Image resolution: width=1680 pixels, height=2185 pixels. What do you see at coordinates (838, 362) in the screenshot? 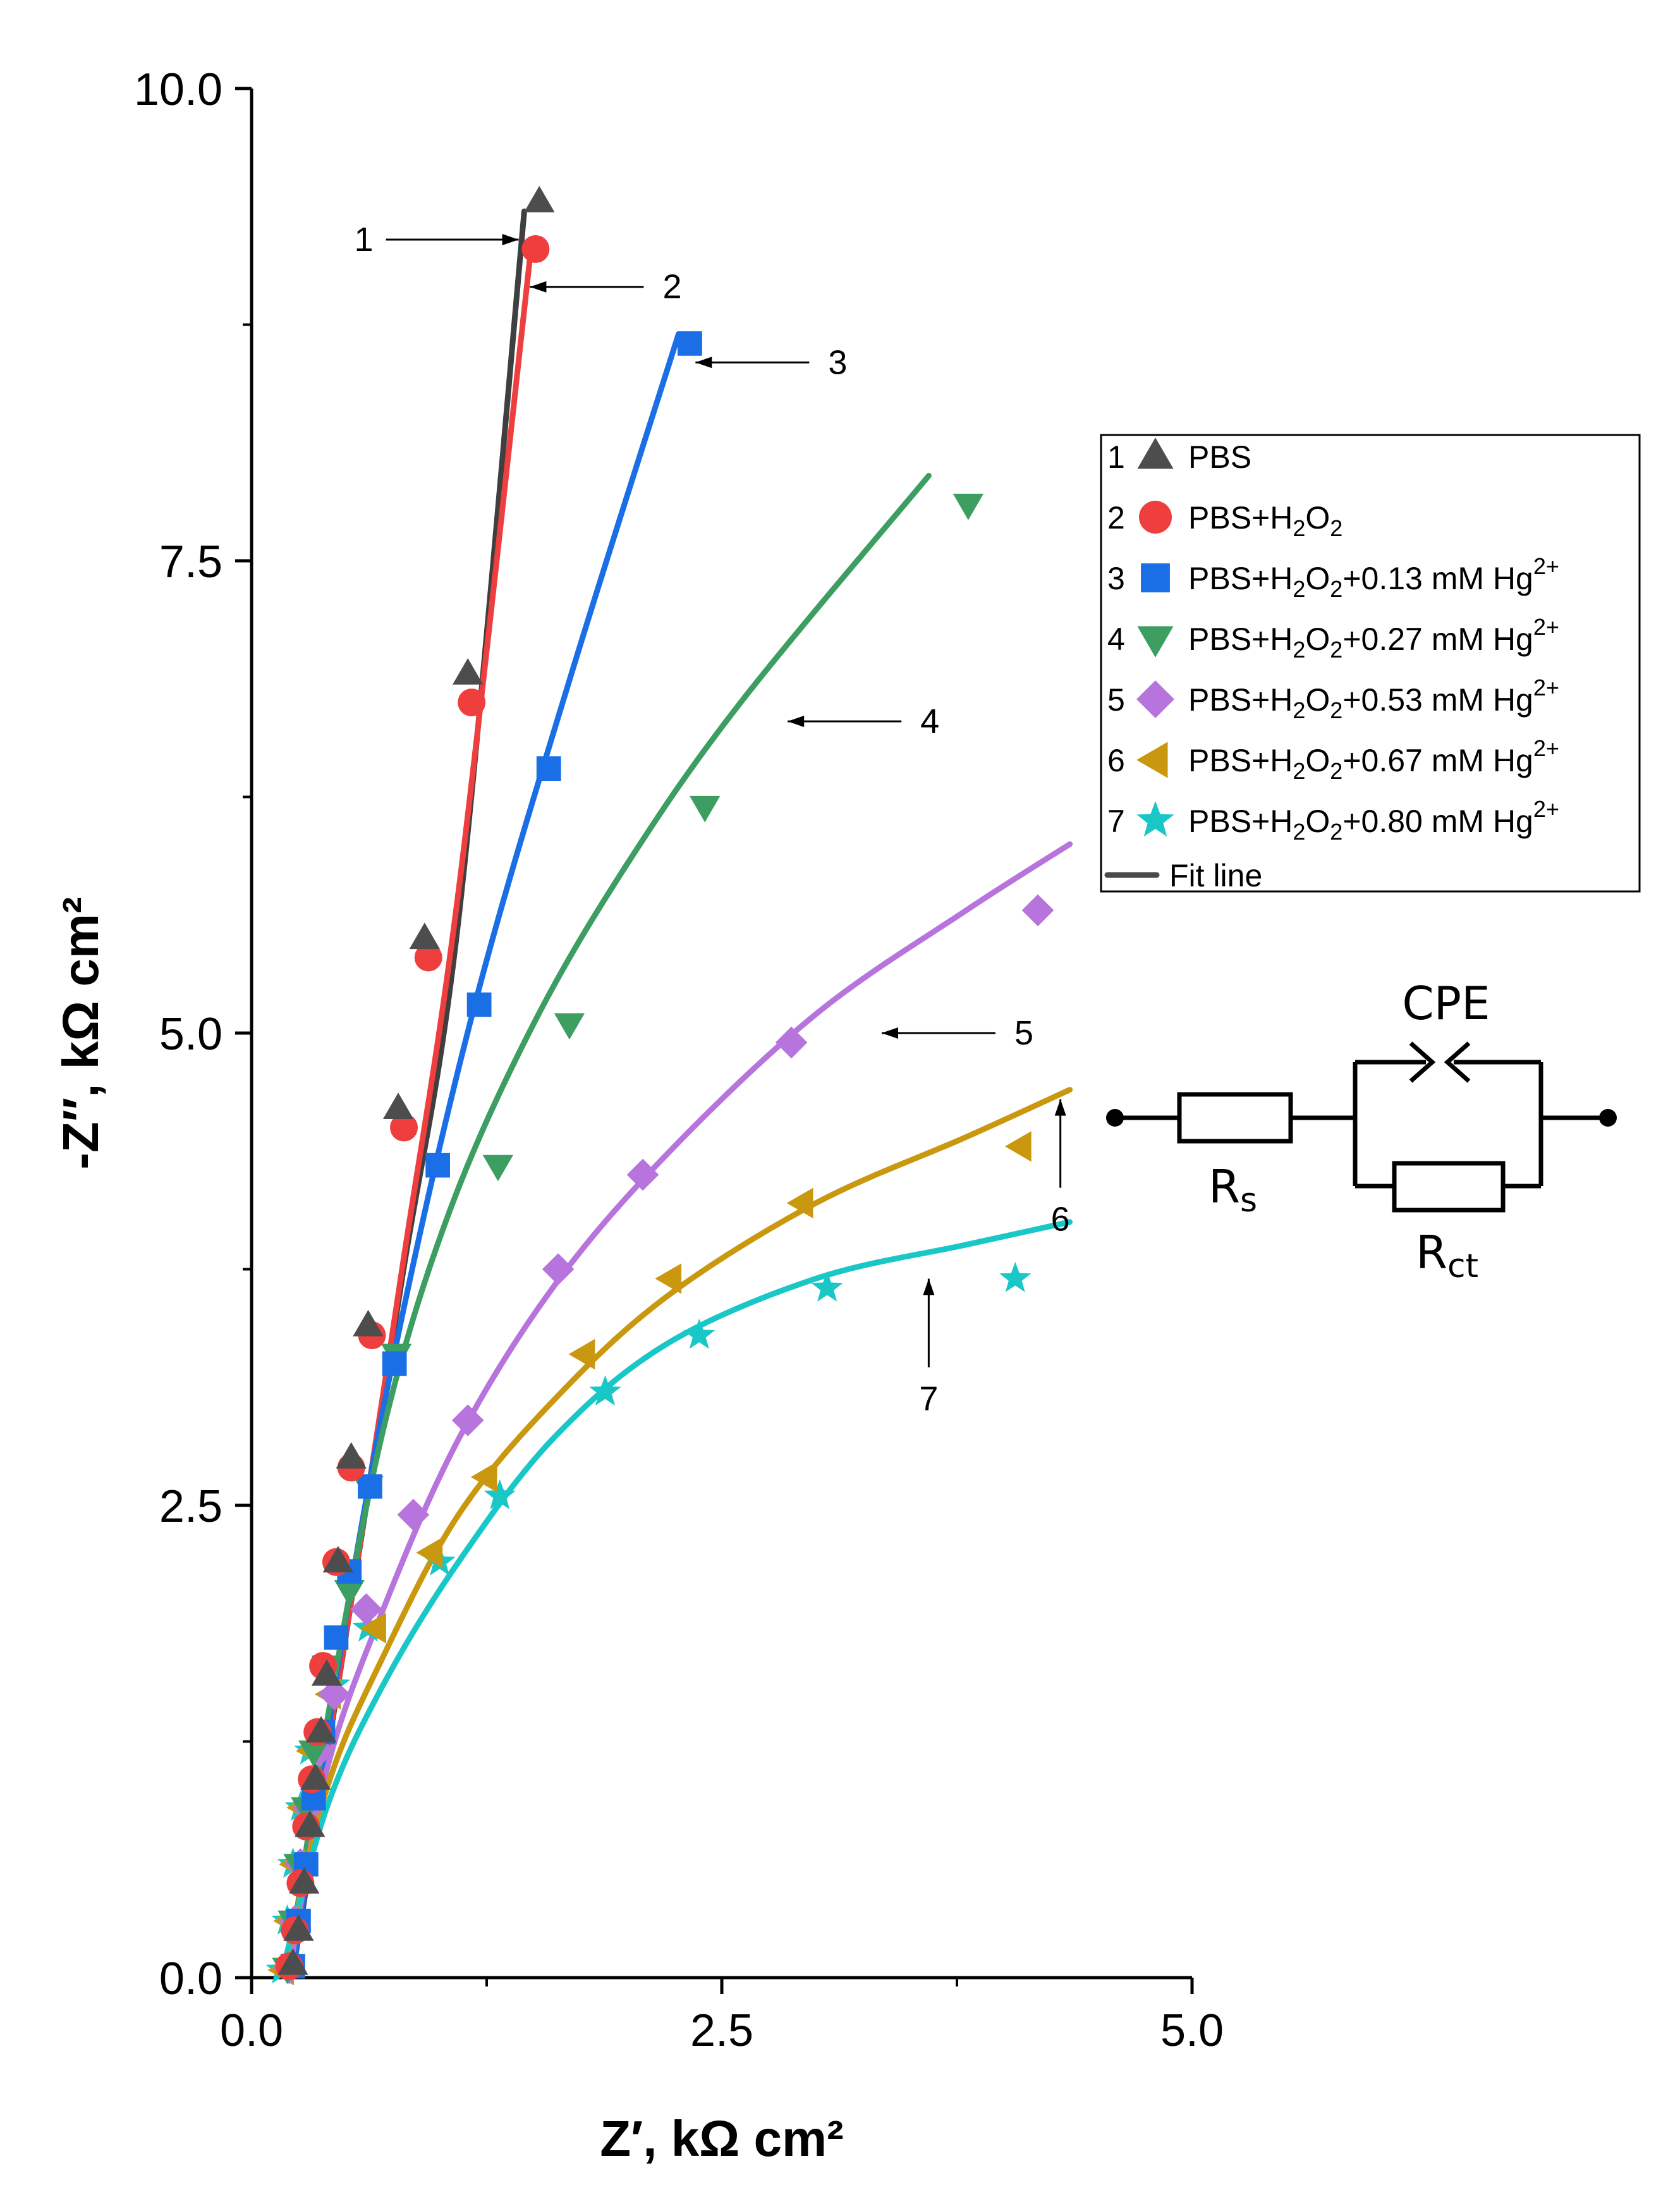
I see `annotation-label-3: 3` at bounding box center [838, 362].